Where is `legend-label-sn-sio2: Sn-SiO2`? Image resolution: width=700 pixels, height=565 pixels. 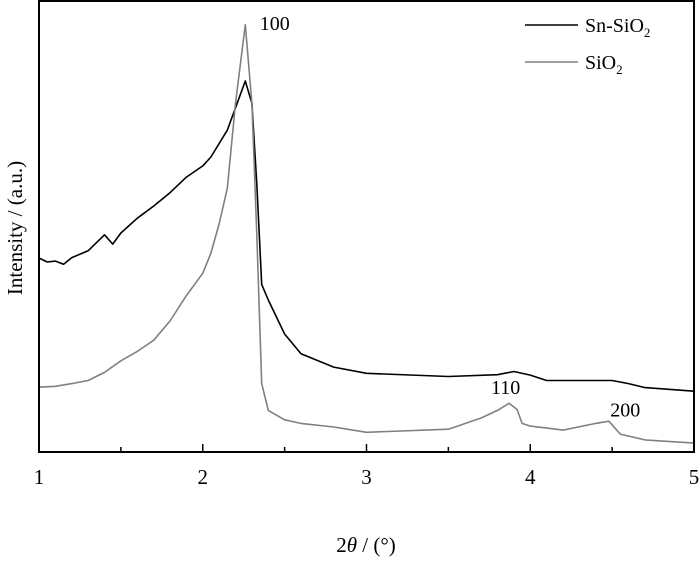
legend-label-sn-sio2: Sn-SiO2 is located at coordinates (617, 27).